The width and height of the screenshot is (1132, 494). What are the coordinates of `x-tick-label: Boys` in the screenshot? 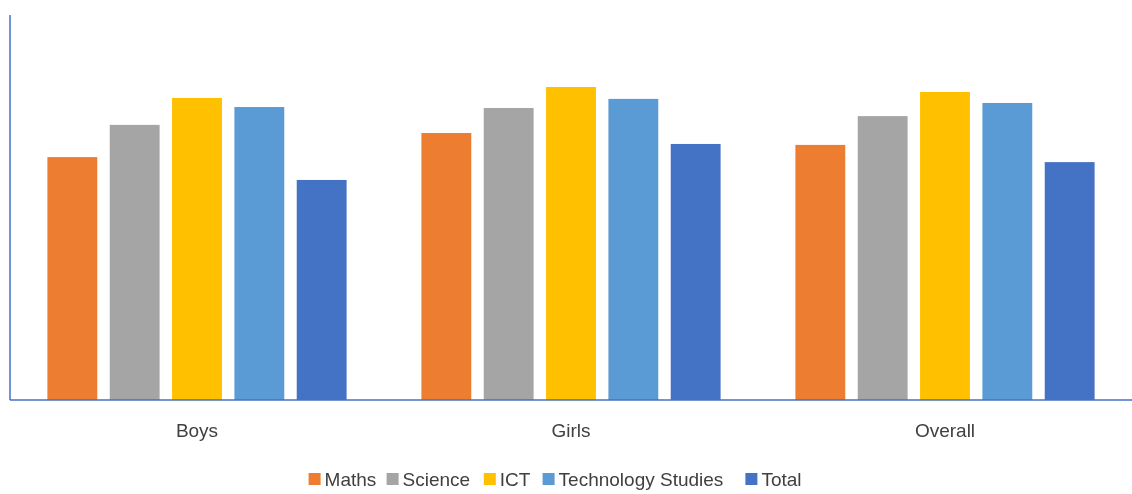 It's located at (197, 430).